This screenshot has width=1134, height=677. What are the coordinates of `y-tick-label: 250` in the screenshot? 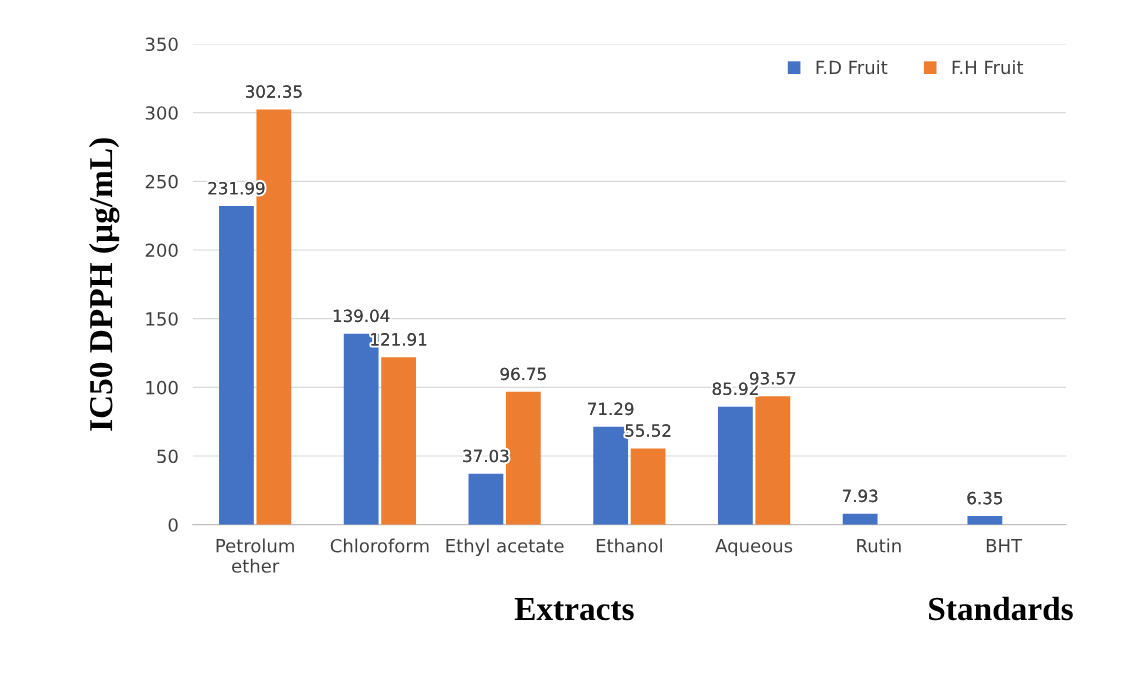 It's located at (161, 181).